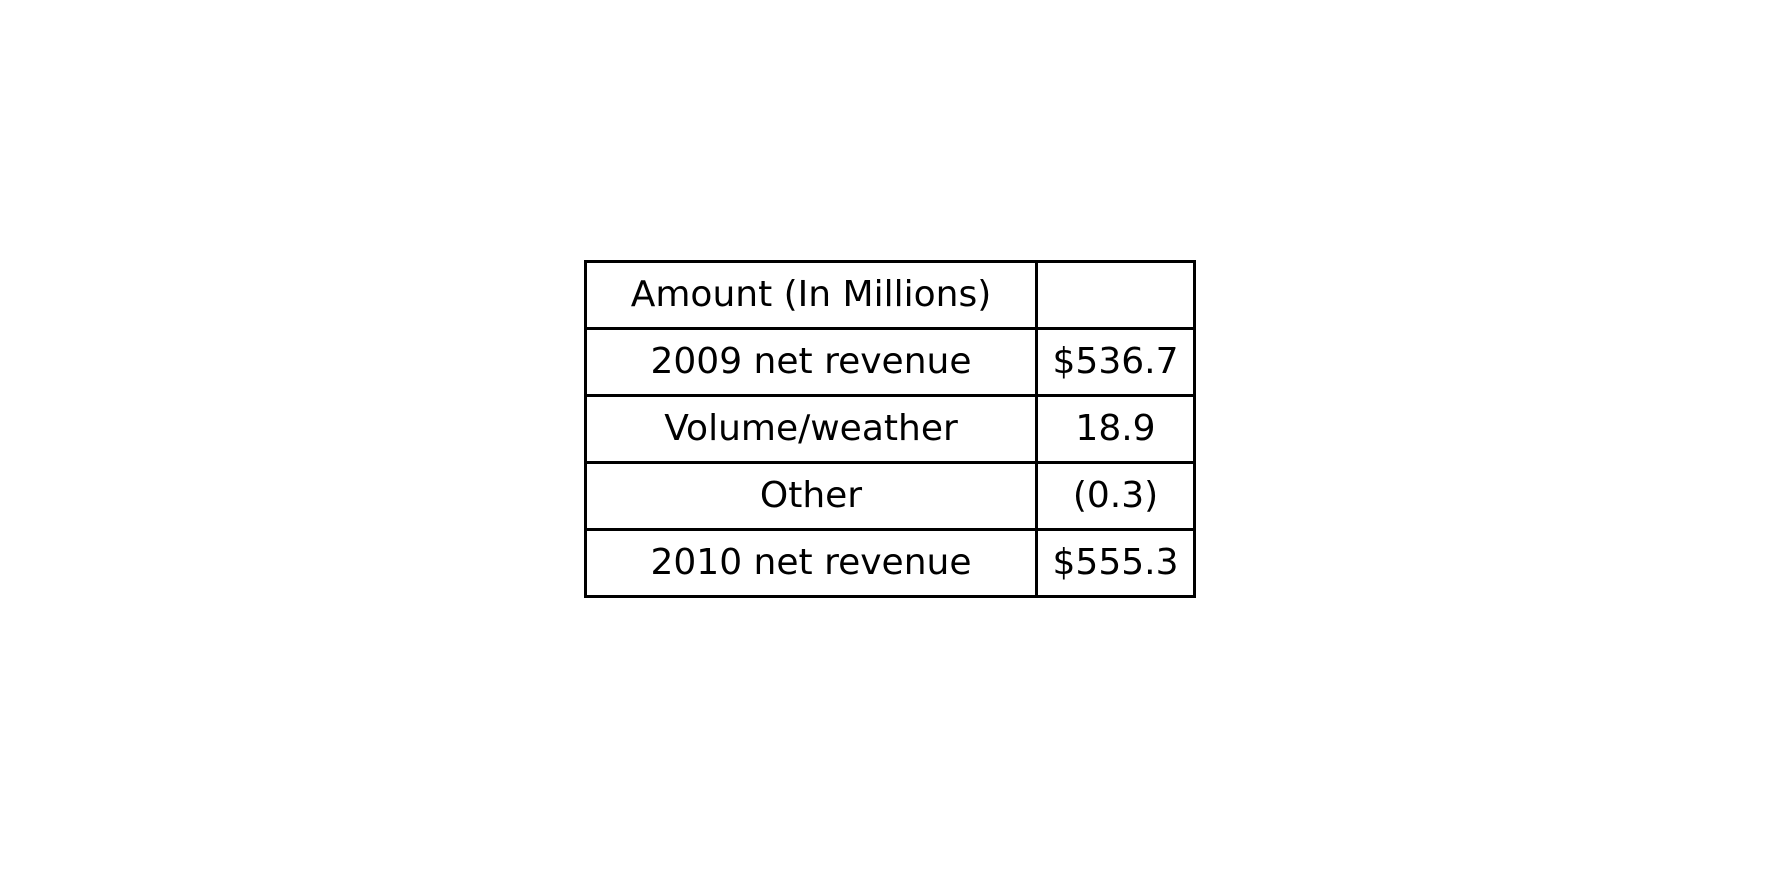 The width and height of the screenshot is (1770, 870). What do you see at coordinates (811, 496) in the screenshot?
I see `row-label-cell: Other` at bounding box center [811, 496].